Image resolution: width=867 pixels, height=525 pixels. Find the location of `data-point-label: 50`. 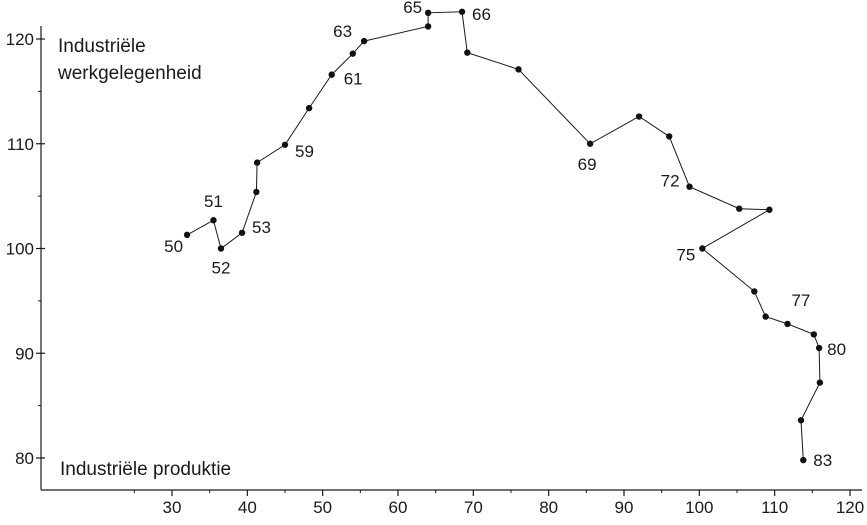

data-point-label: 50 is located at coordinates (173, 246).